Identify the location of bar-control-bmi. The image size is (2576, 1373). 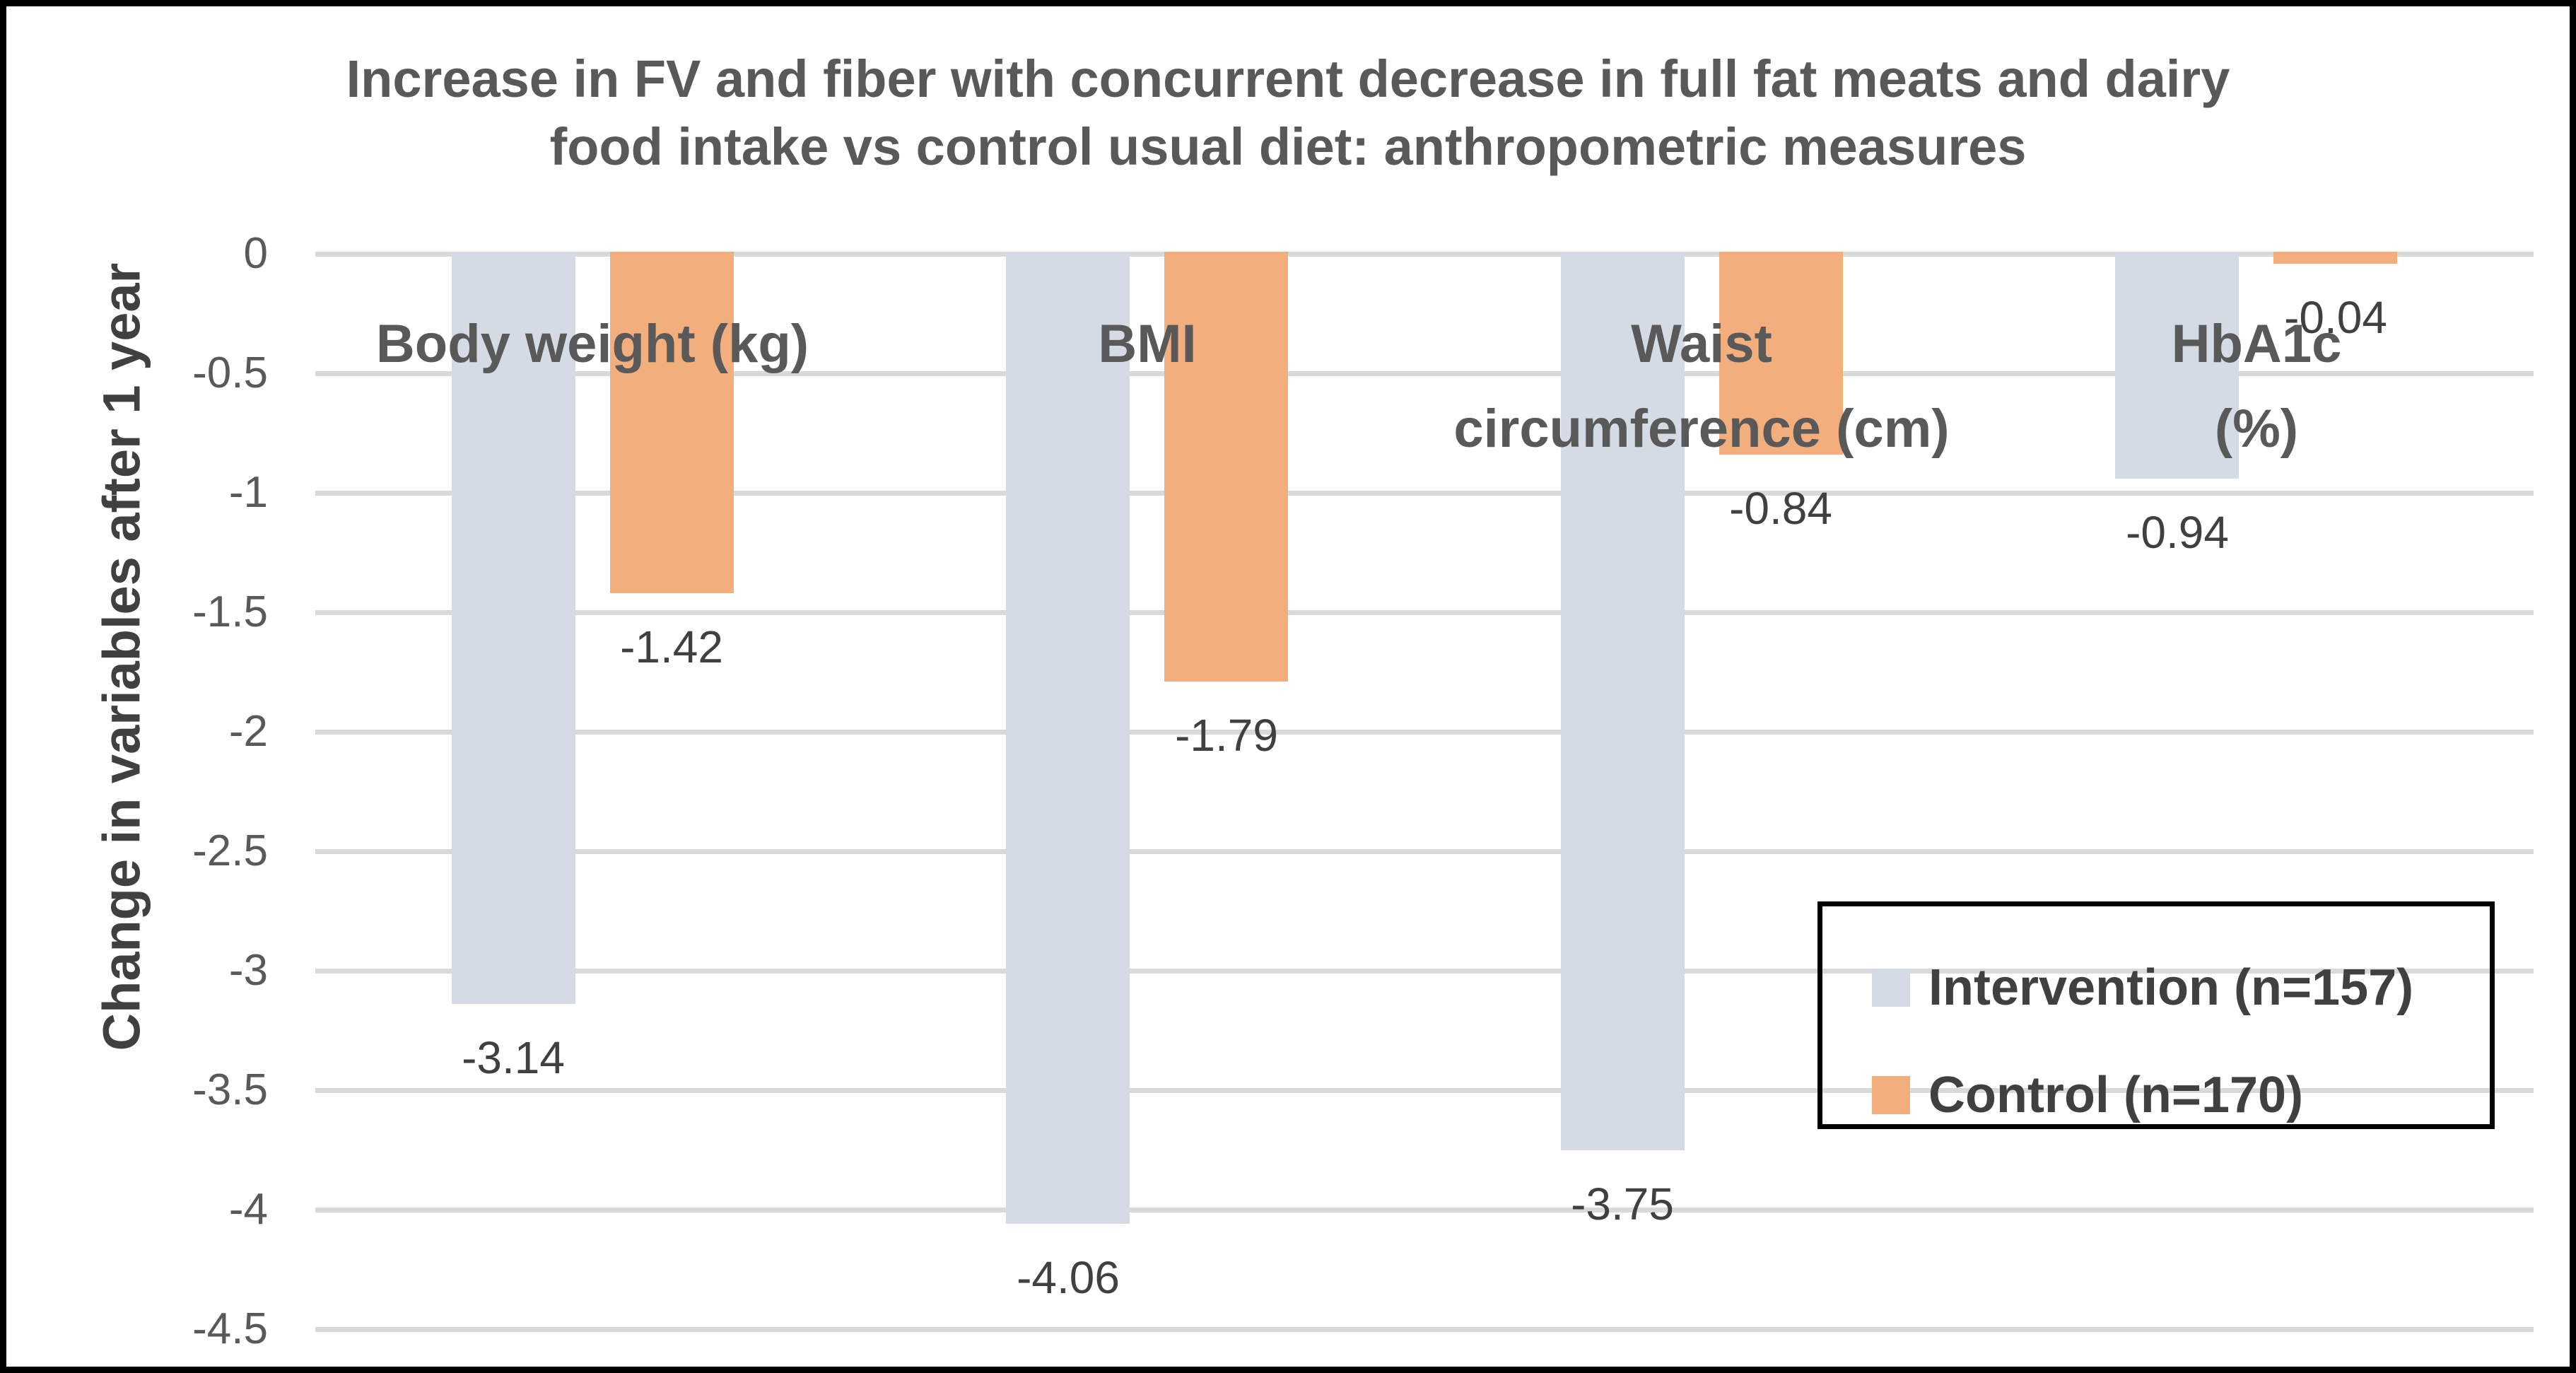
(1226, 467).